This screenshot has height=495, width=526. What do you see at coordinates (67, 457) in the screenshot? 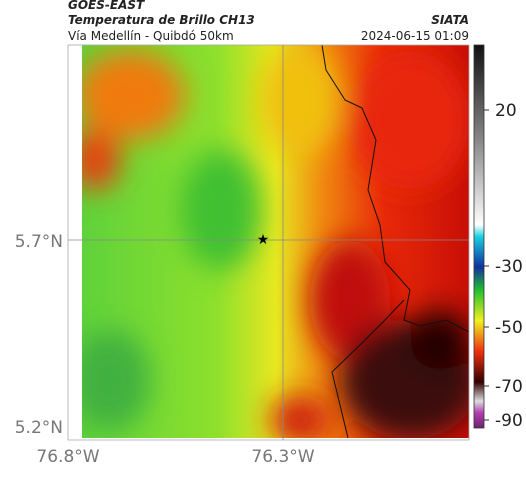
I see `lon-label: 76.8°W` at bounding box center [67, 457].